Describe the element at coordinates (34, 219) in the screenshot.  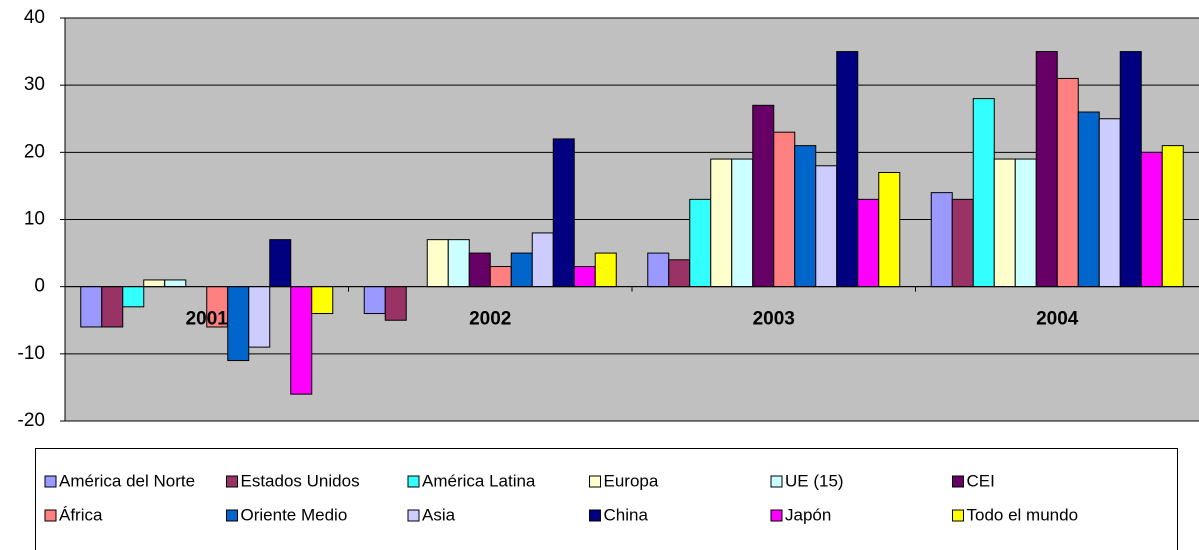
I see `y-tick-label: 10` at that location.